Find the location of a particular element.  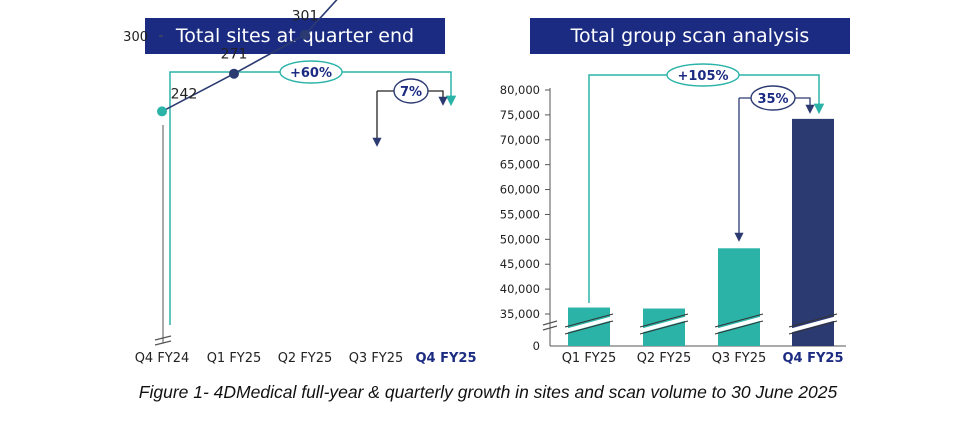

scans-ytick-label: 65,000 is located at coordinates (520, 165).